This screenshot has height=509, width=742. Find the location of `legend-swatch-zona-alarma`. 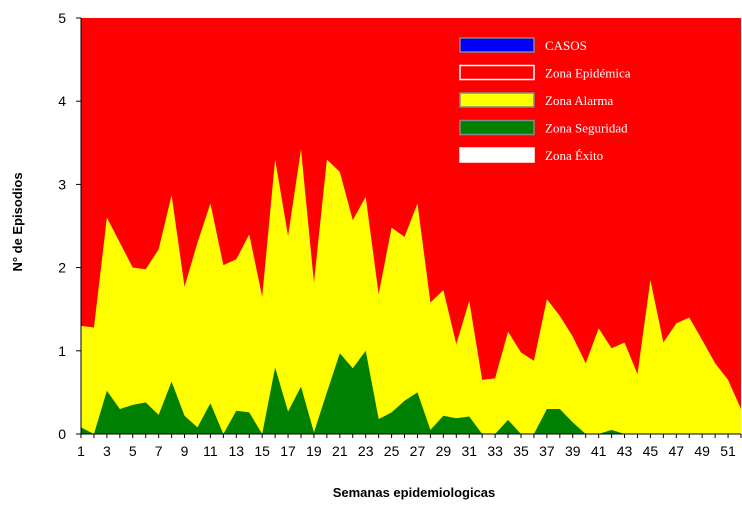

legend-swatch-zona-alarma is located at coordinates (497, 100).